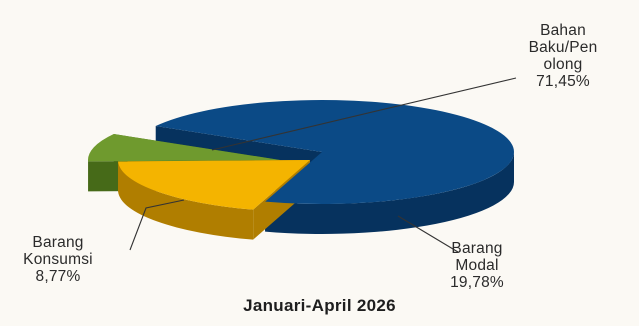 This screenshot has height=326, width=639. I want to click on slice-value-label: 71,45%, so click(563, 81).